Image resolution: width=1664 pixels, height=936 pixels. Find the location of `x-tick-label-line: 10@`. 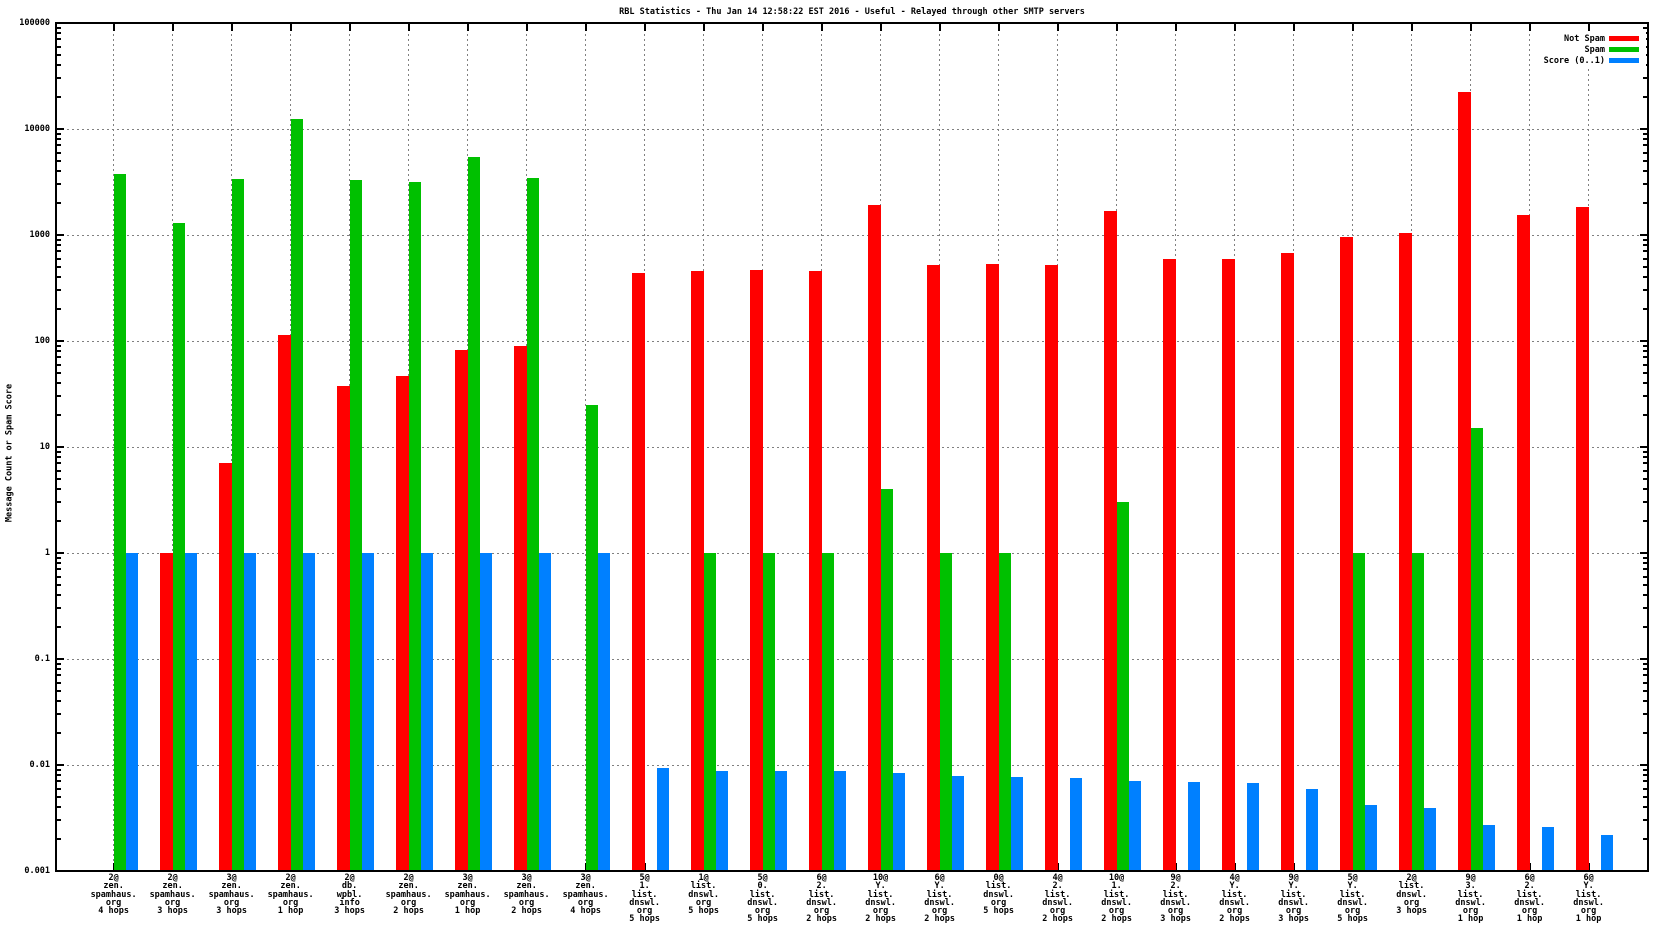

x-tick-label-line: 10@ is located at coordinates (880, 878).